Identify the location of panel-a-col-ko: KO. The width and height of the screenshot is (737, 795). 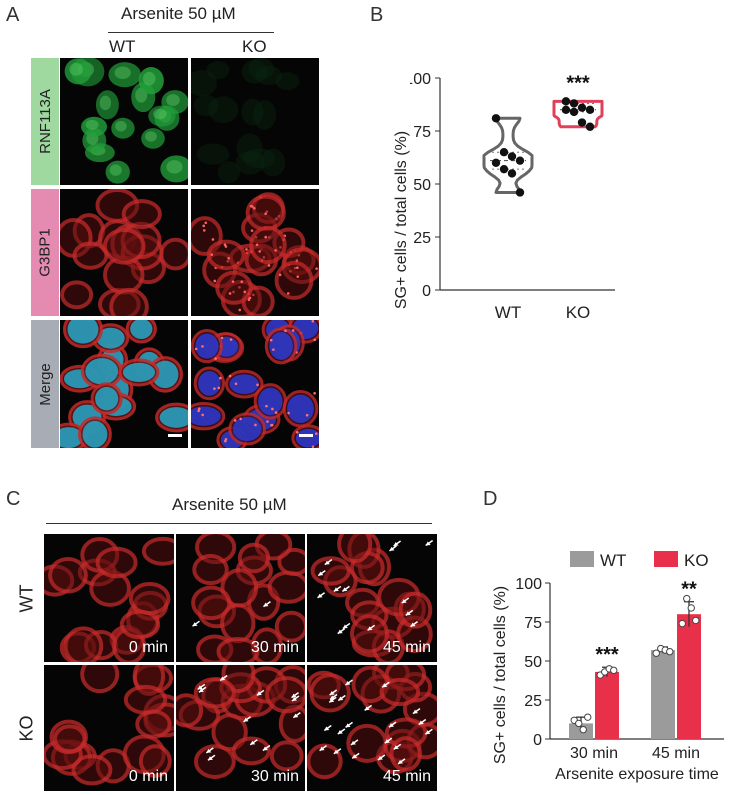
(254, 46).